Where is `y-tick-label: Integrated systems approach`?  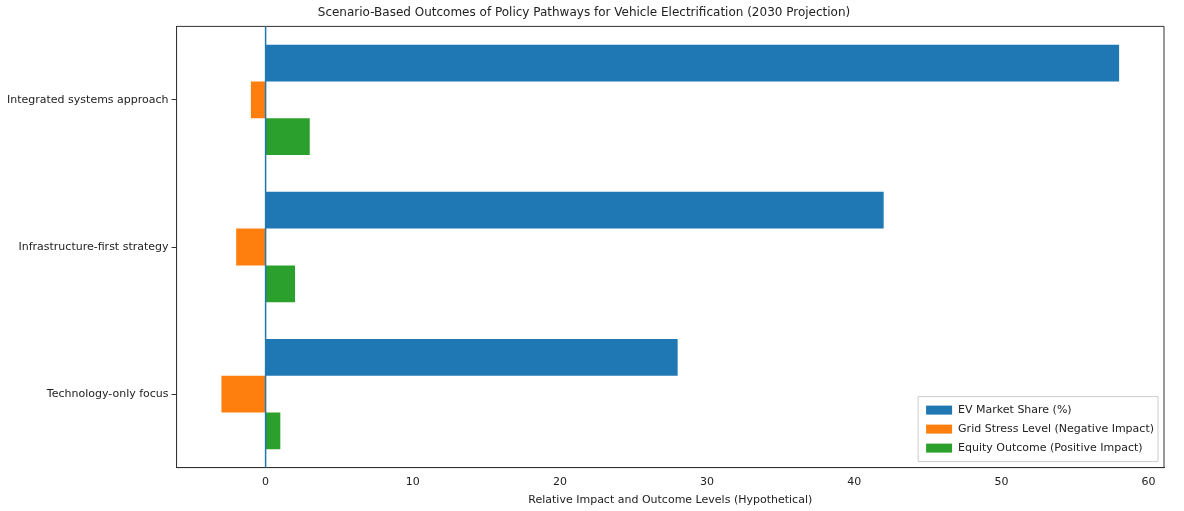
y-tick-label: Integrated systems approach is located at coordinates (88, 99).